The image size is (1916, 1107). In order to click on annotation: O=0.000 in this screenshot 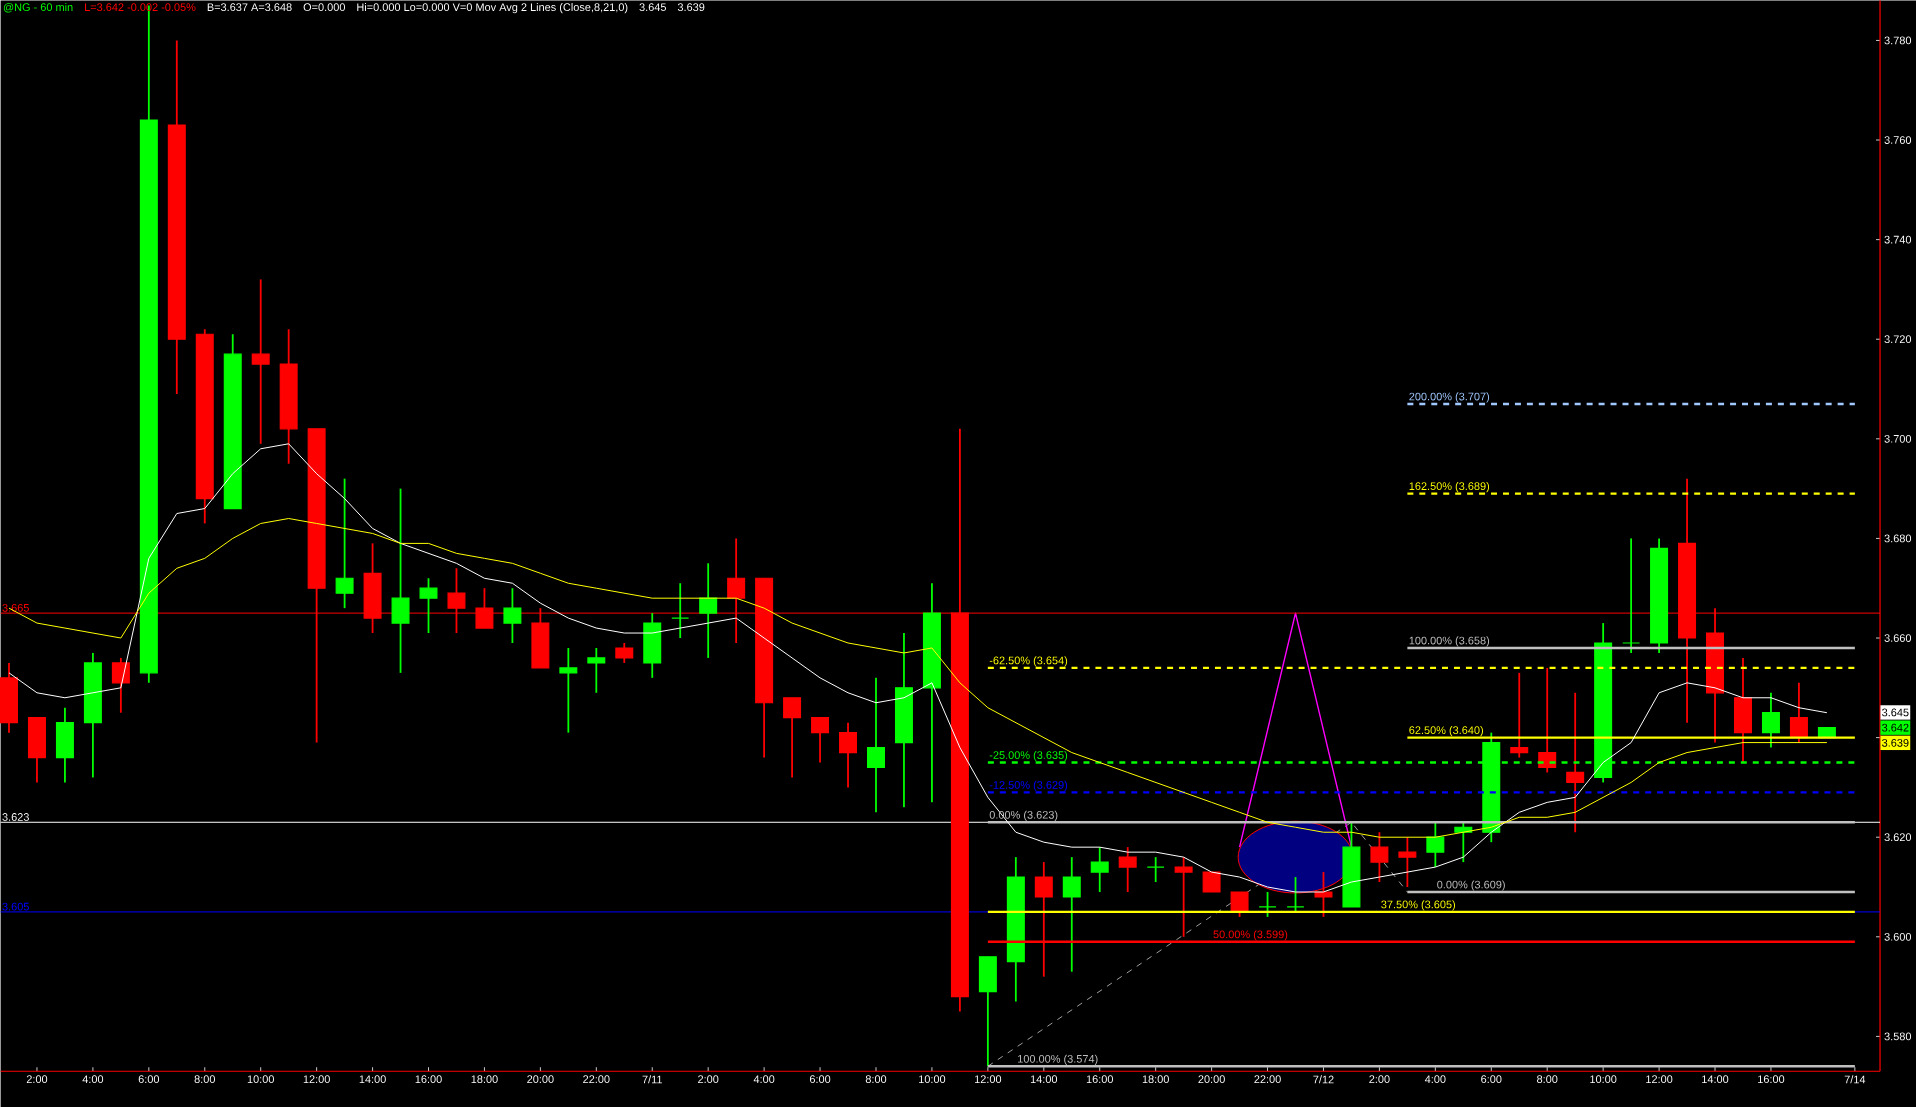, I will do `click(324, 7)`.